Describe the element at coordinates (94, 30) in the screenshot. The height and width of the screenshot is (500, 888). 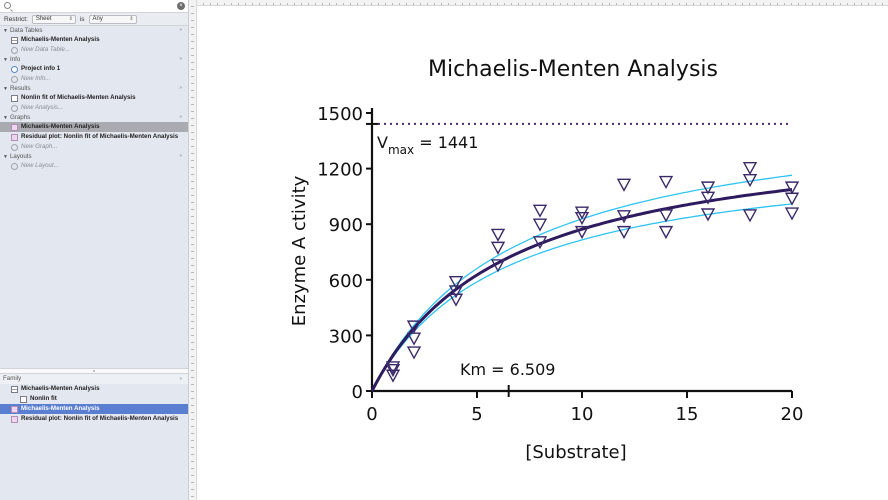
I see `section-header-data-tables: ▼ Data Tables »` at that location.